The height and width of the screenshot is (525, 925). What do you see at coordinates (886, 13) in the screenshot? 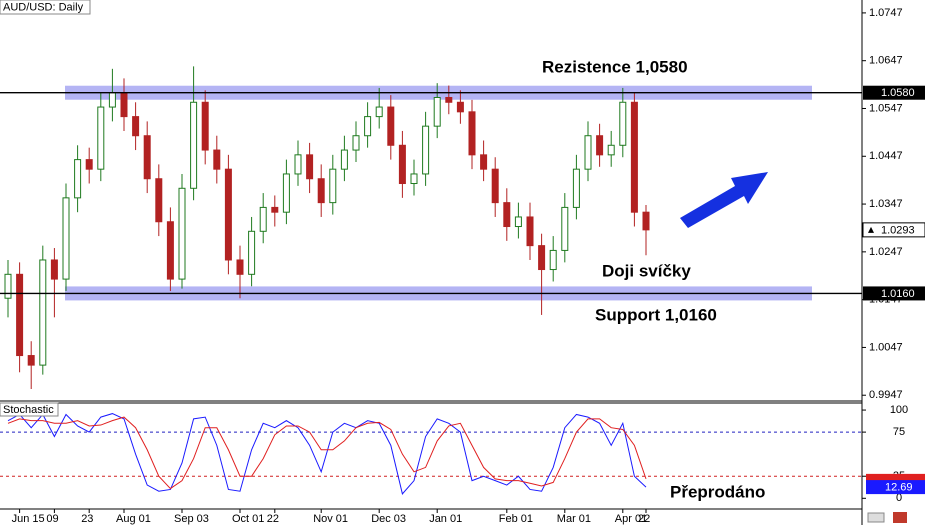
I see `y-tick-label: 1.0747` at bounding box center [886, 13].